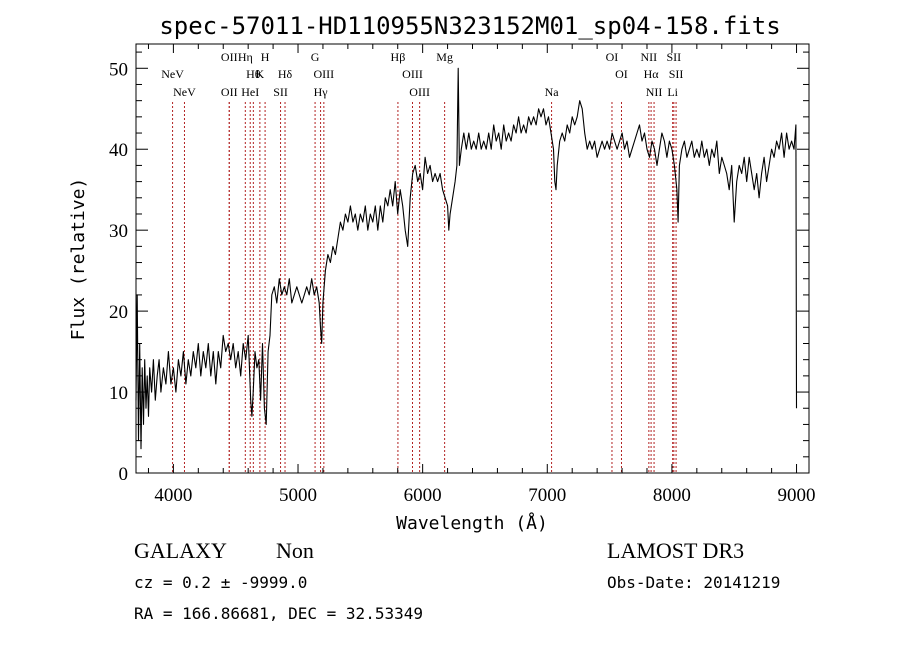 Image resolution: width=900 pixels, height=649 pixels. What do you see at coordinates (173, 495) in the screenshot?
I see `x-tick-label: 4000` at bounding box center [173, 495].